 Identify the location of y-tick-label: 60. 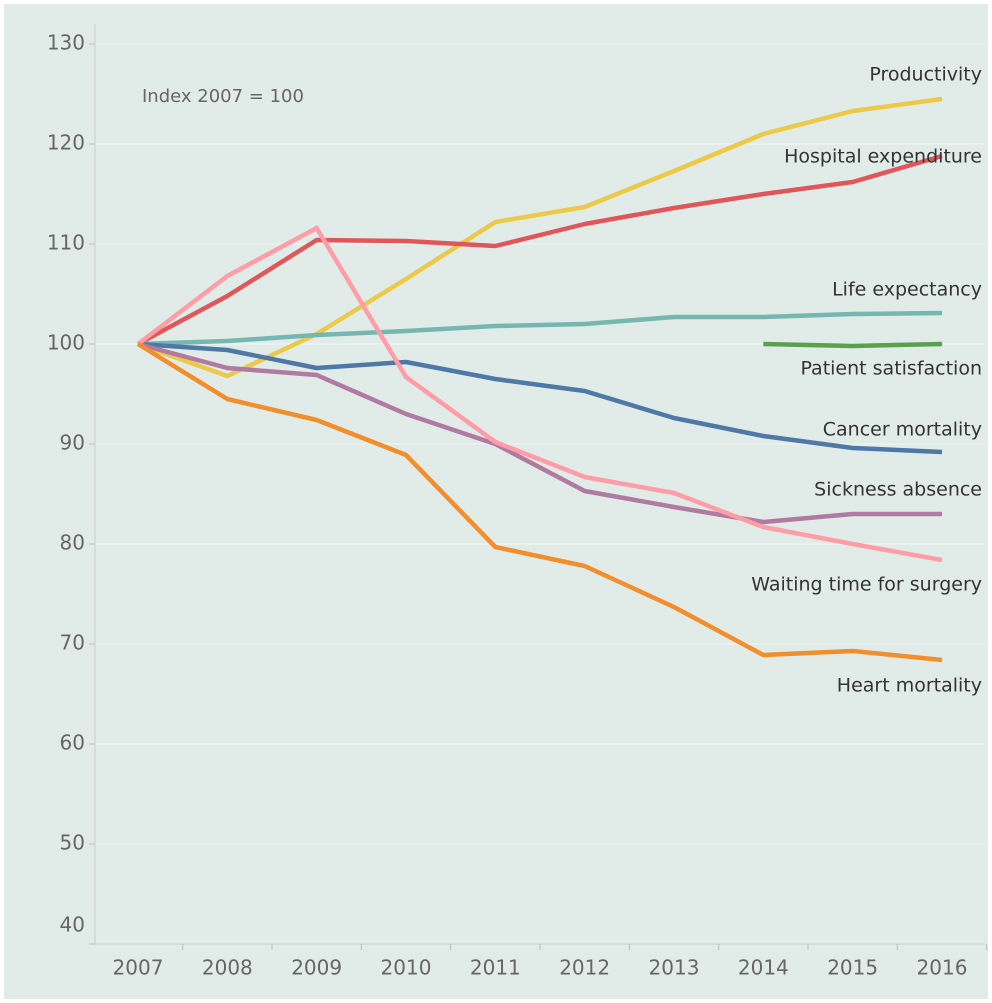
(72, 743).